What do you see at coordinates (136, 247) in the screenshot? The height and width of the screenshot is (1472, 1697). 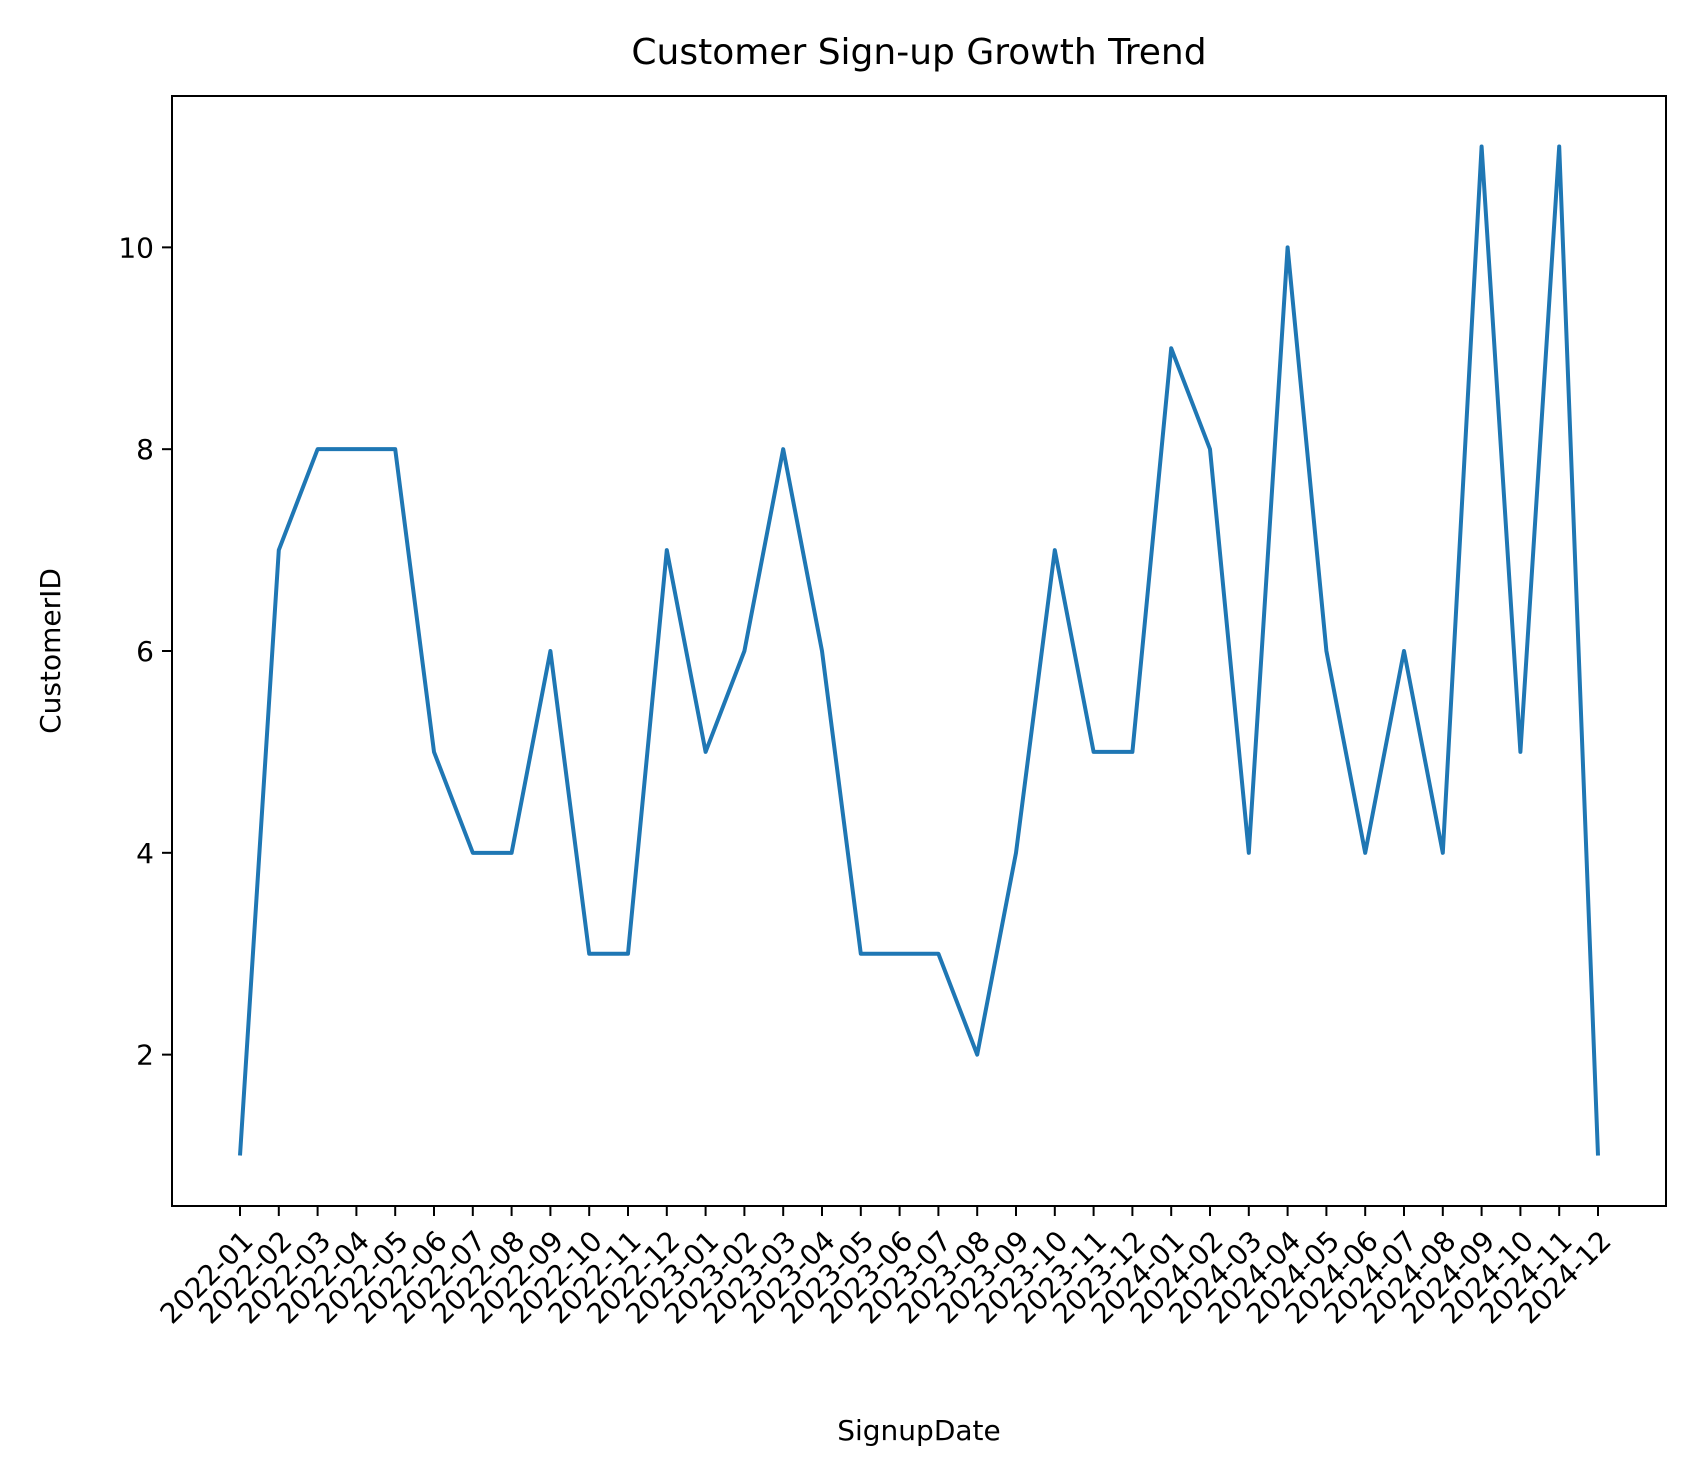 I see `y-tick-label: 10` at bounding box center [136, 247].